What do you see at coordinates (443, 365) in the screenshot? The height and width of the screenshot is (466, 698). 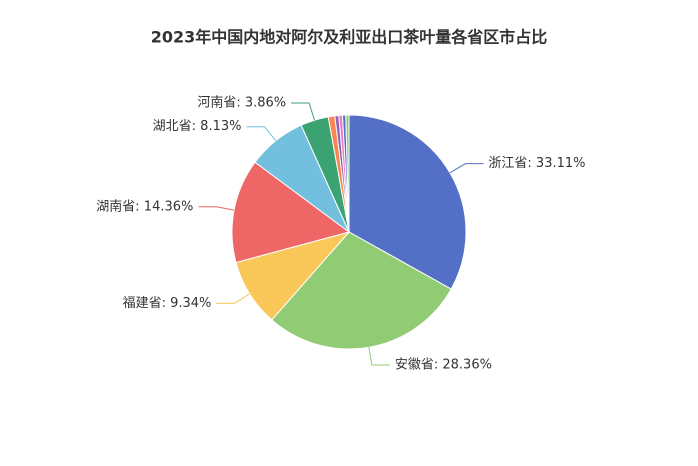 I see `data-label: 安徽省: 28.36%` at bounding box center [443, 365].